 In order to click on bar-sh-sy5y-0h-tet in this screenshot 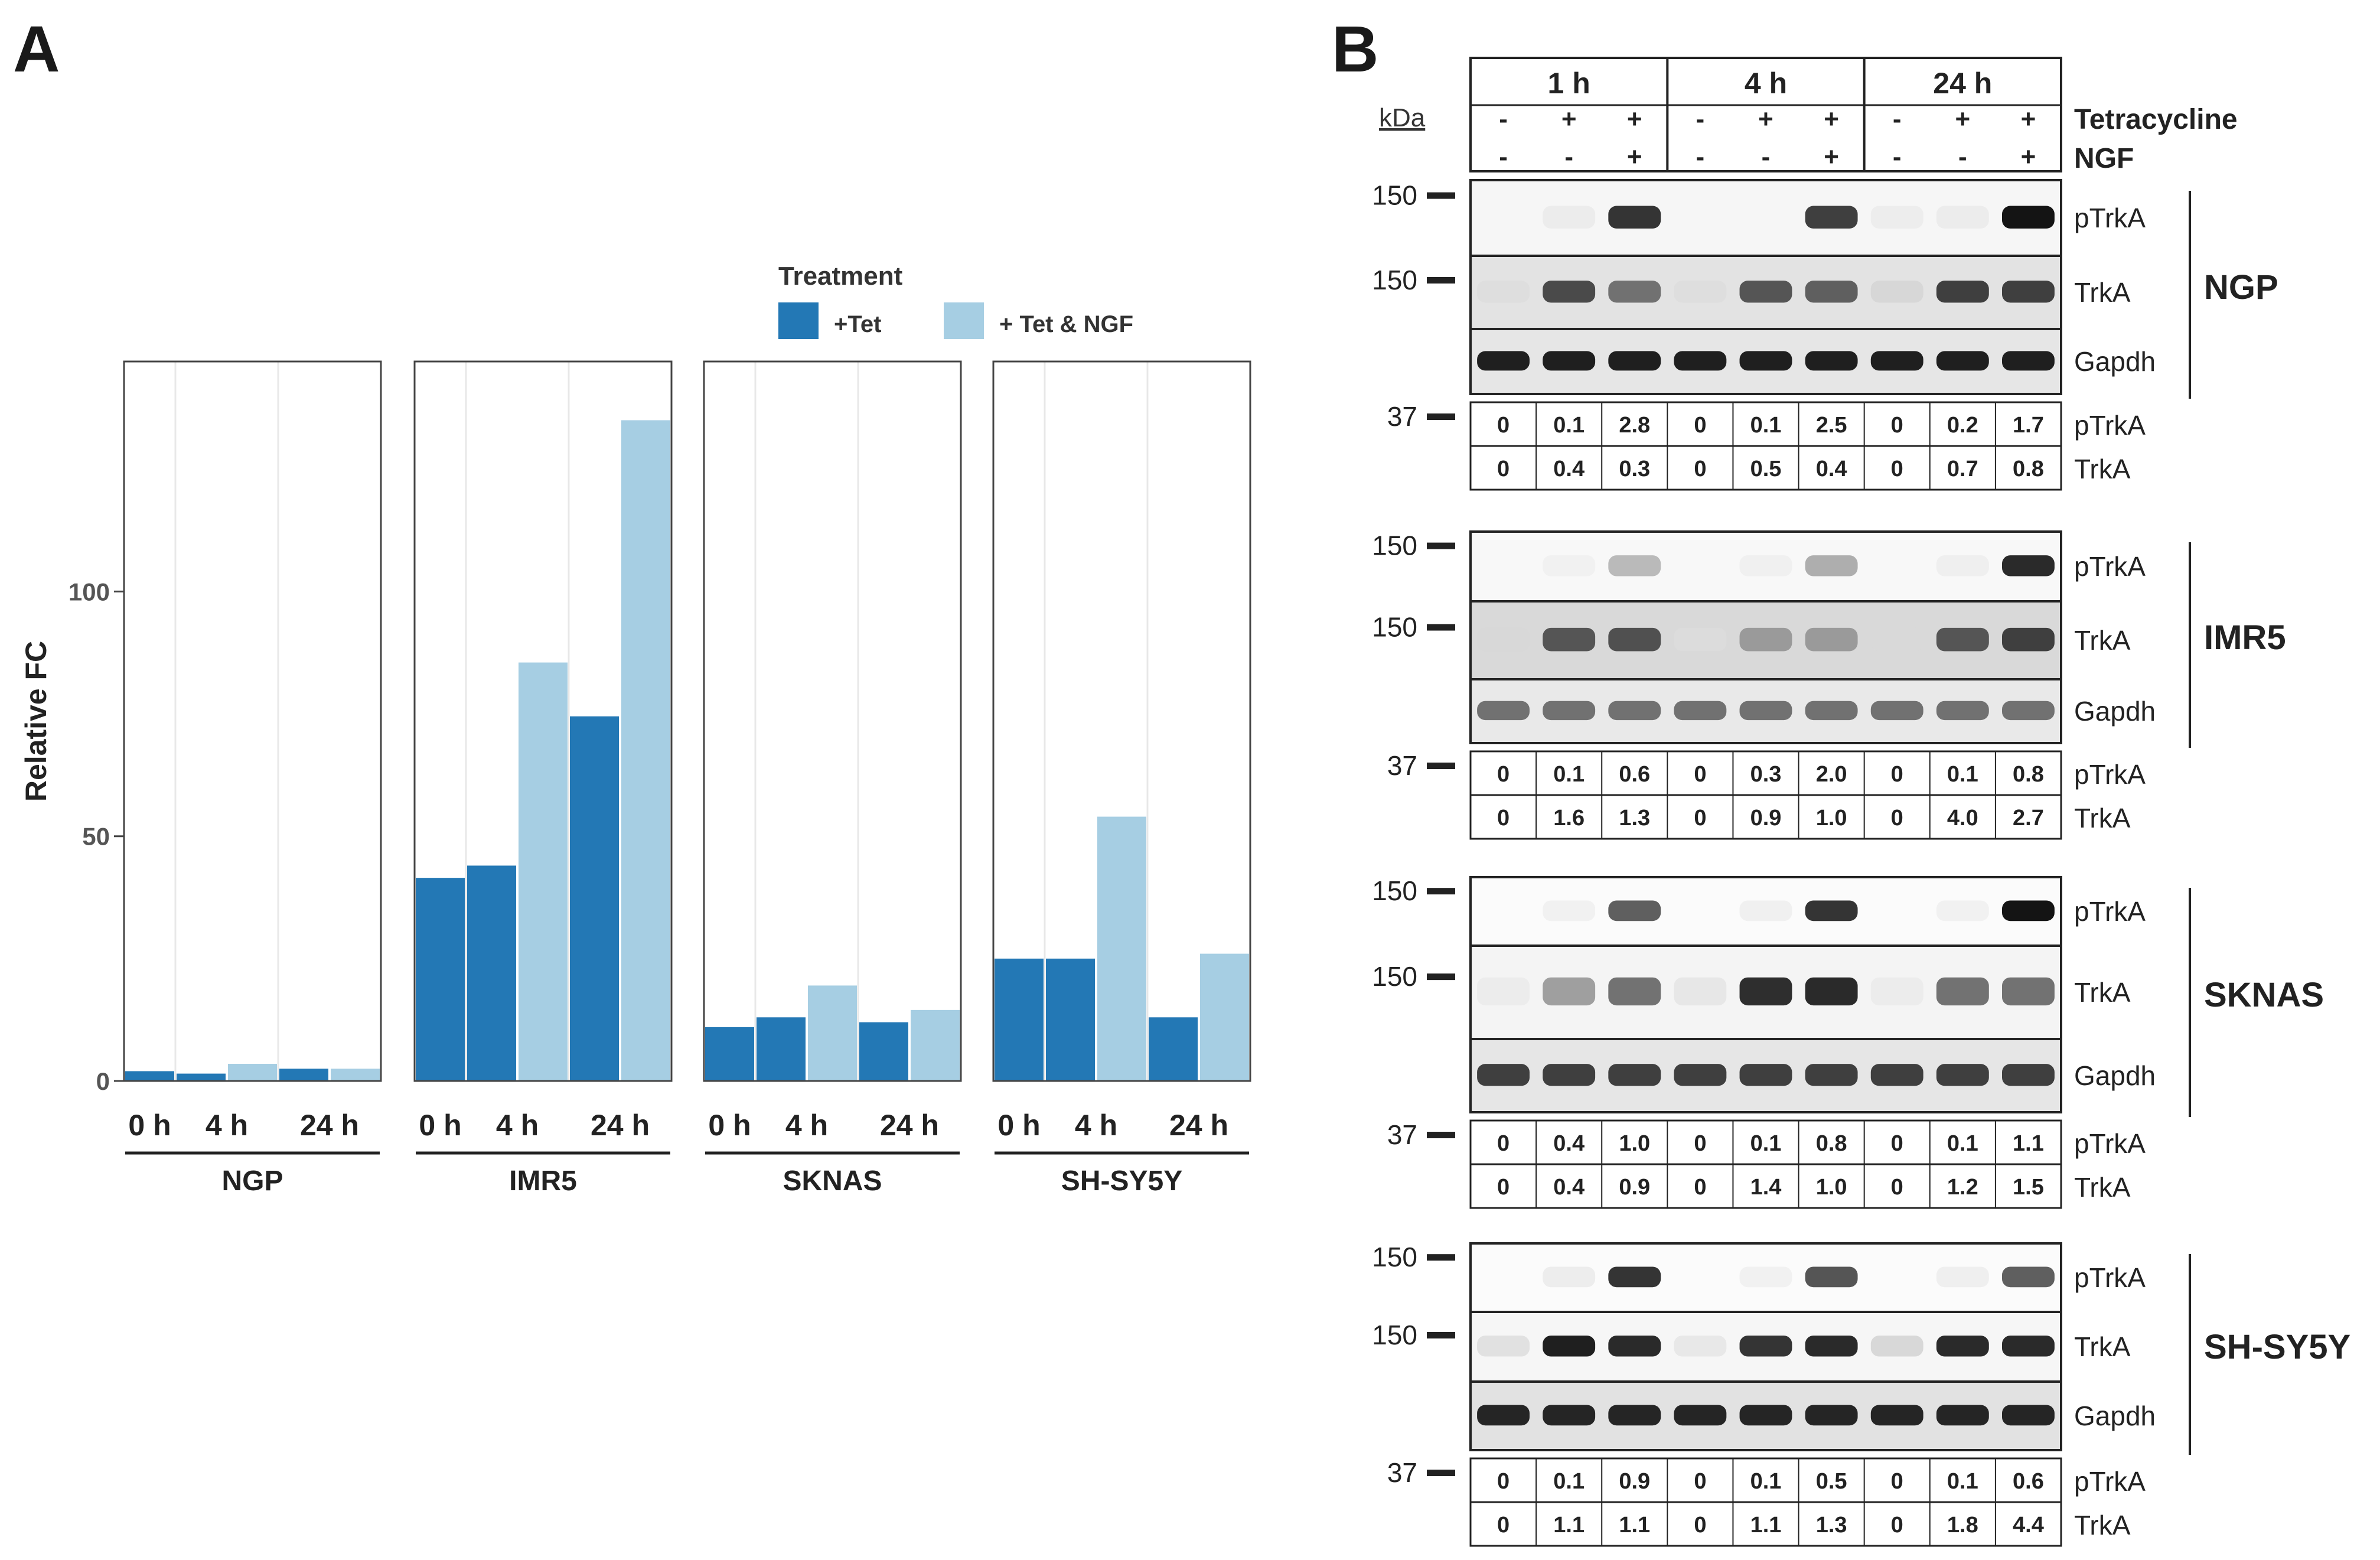, I will do `click(1019, 1019)`.